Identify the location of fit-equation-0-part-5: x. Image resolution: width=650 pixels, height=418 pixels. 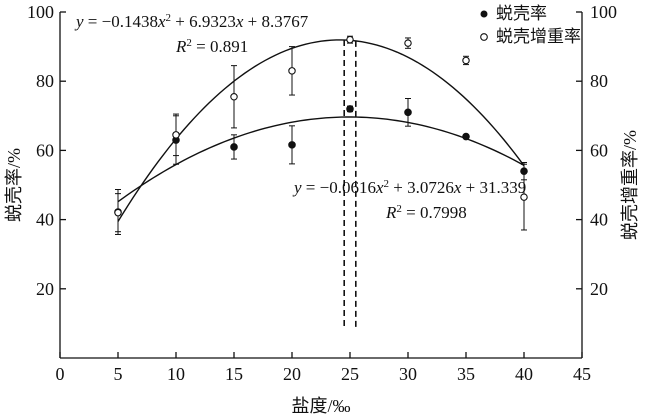
(239, 21).